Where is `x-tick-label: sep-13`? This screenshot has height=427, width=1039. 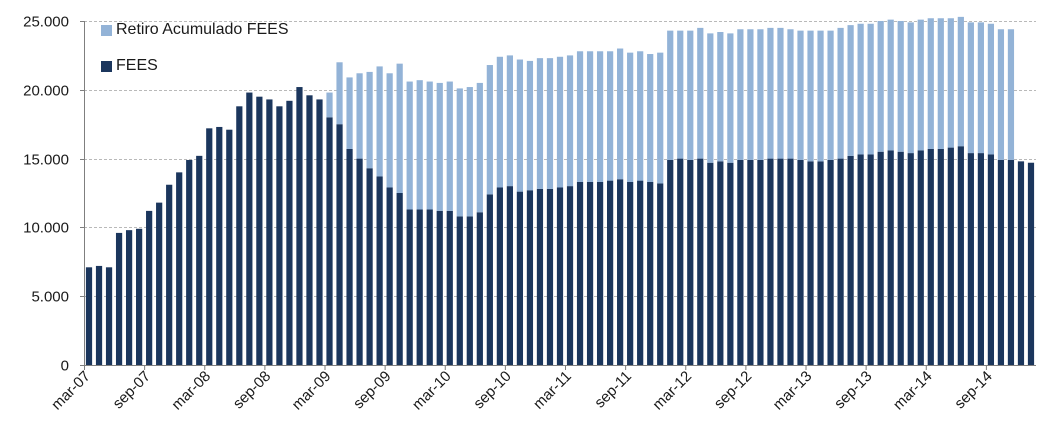
x-tick-label: sep-13 is located at coordinates (853, 390).